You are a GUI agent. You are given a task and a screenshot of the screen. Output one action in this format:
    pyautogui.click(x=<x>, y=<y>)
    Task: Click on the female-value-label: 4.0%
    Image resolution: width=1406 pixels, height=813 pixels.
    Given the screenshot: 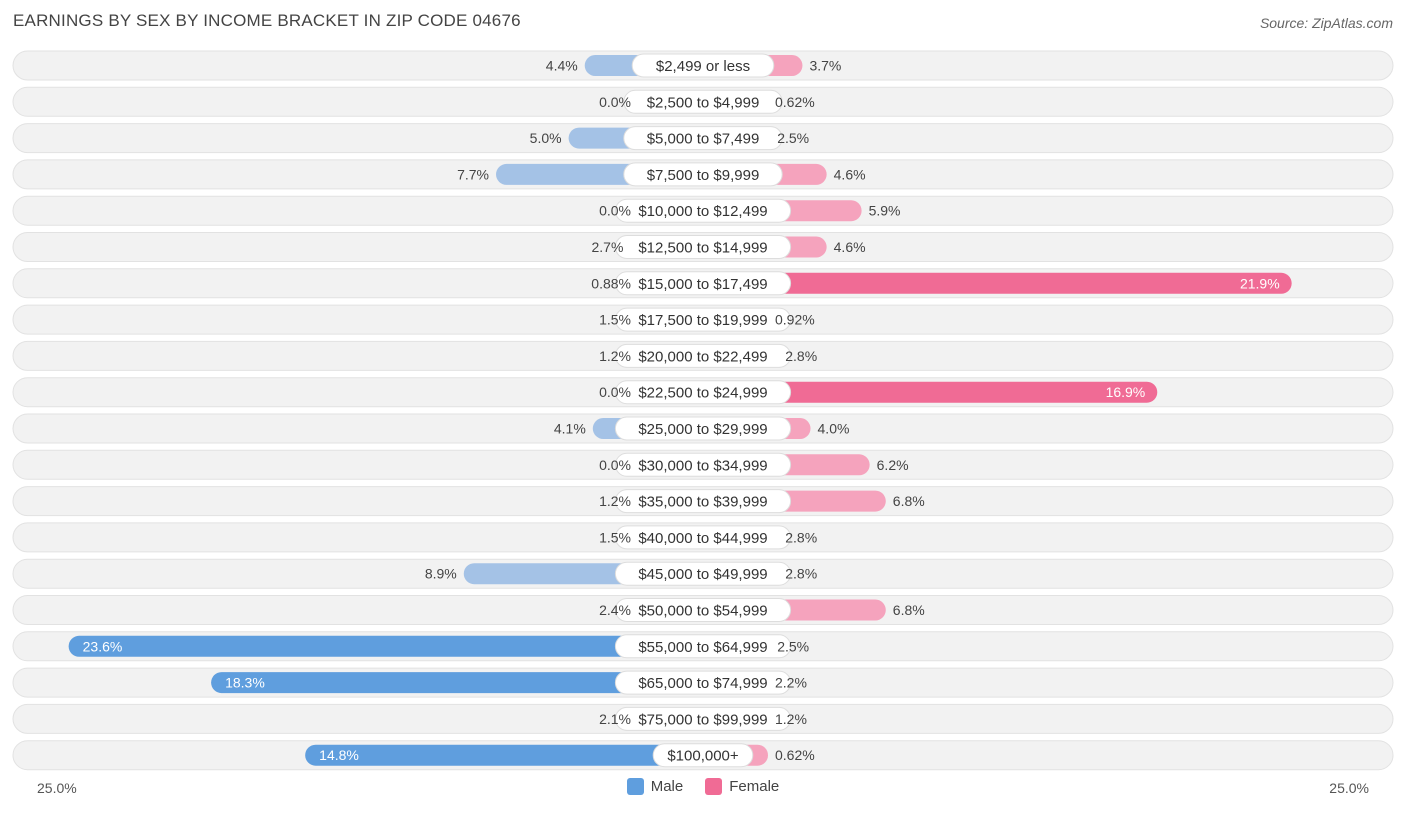 What is the action you would take?
    pyautogui.click(x=834, y=429)
    